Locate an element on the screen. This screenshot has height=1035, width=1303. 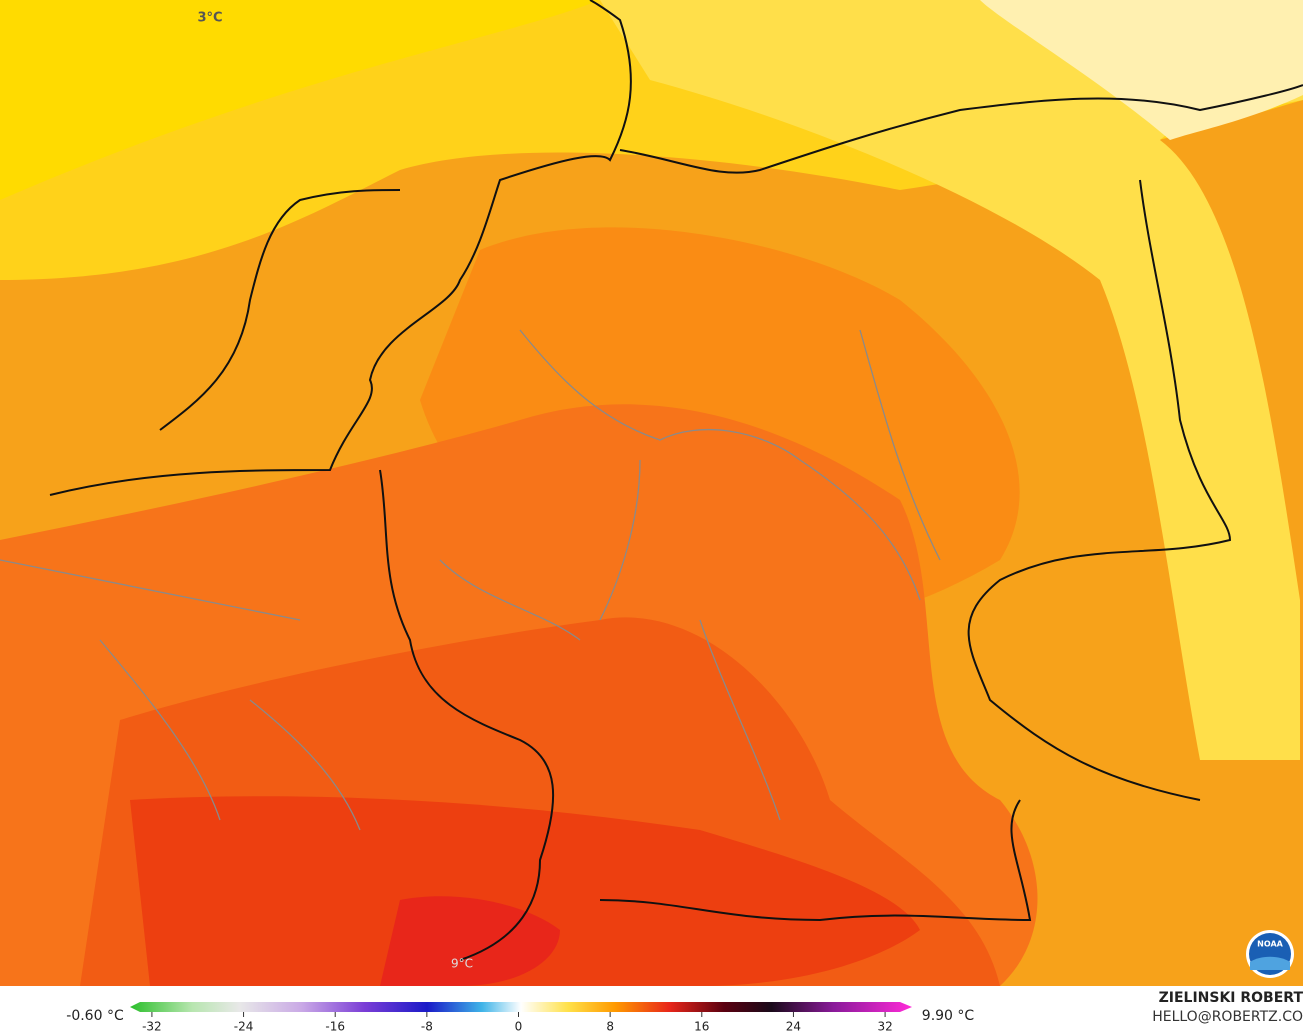
map-label: 9°C is located at coordinates (462, 964).